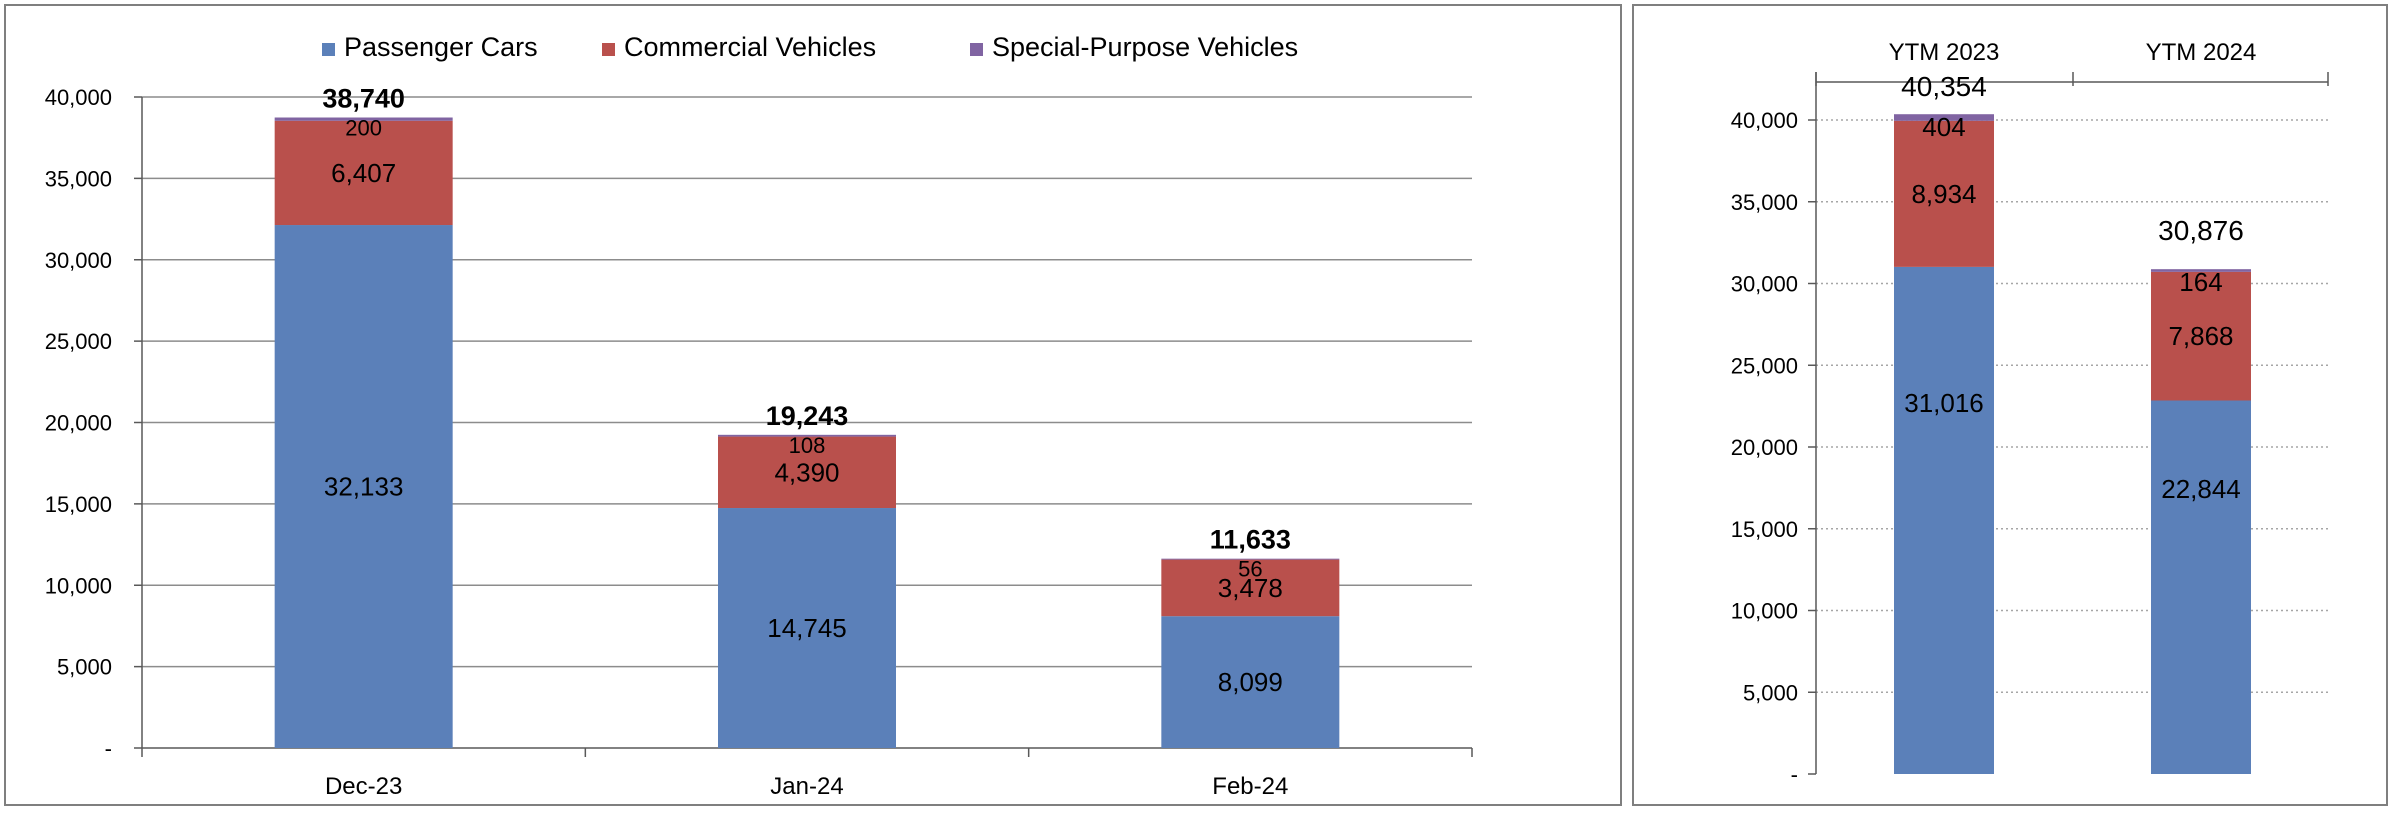 This screenshot has height=814, width=2392. I want to click on data-label: 7,868, so click(2200, 336).